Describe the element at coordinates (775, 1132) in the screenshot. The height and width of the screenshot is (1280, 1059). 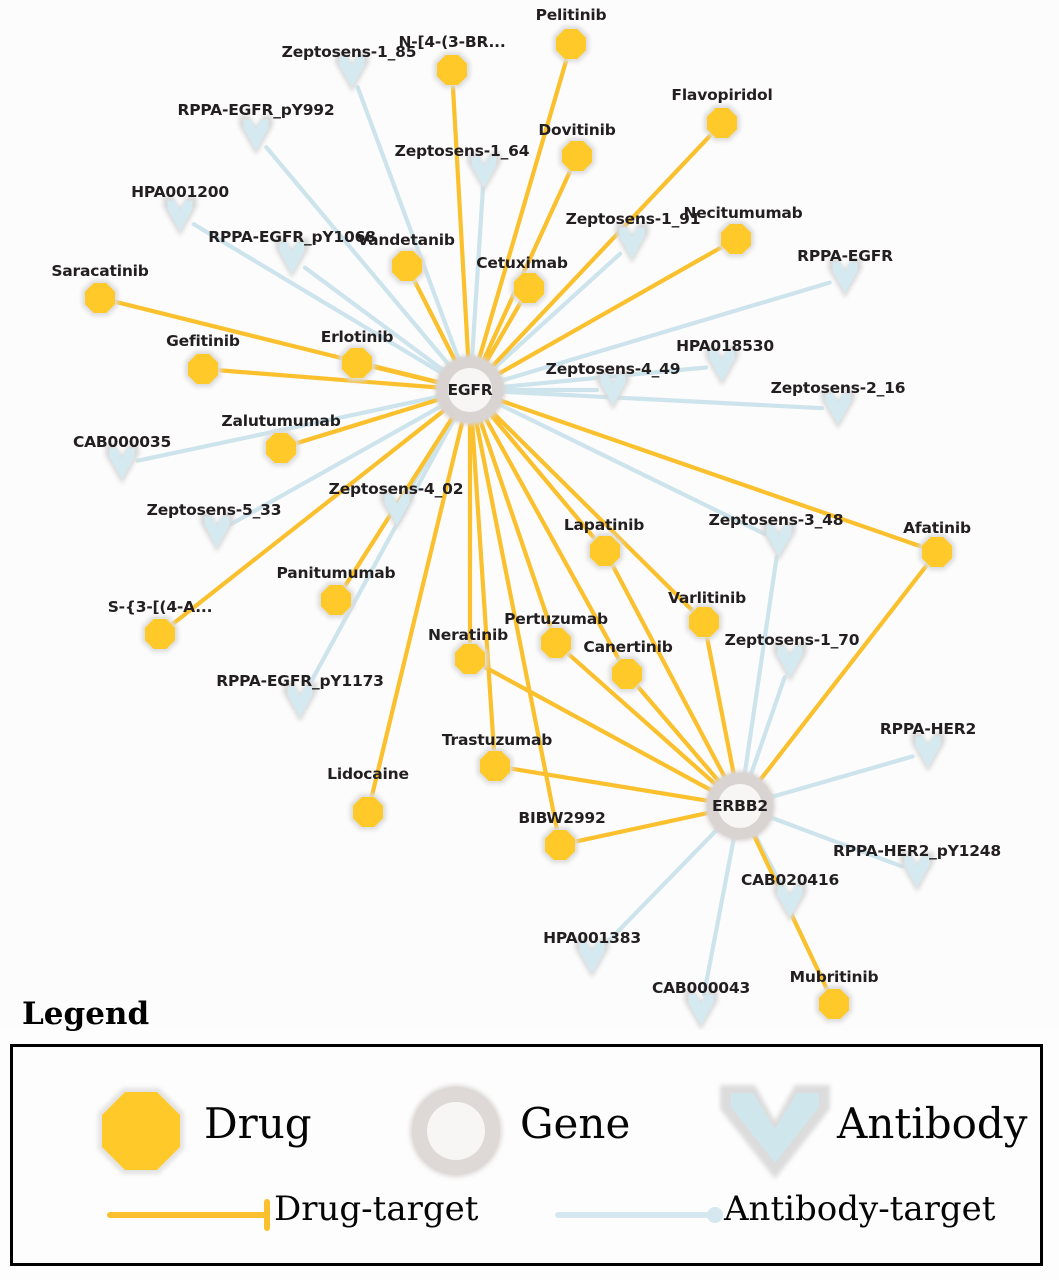
I see `antibody-chevron-icon` at that location.